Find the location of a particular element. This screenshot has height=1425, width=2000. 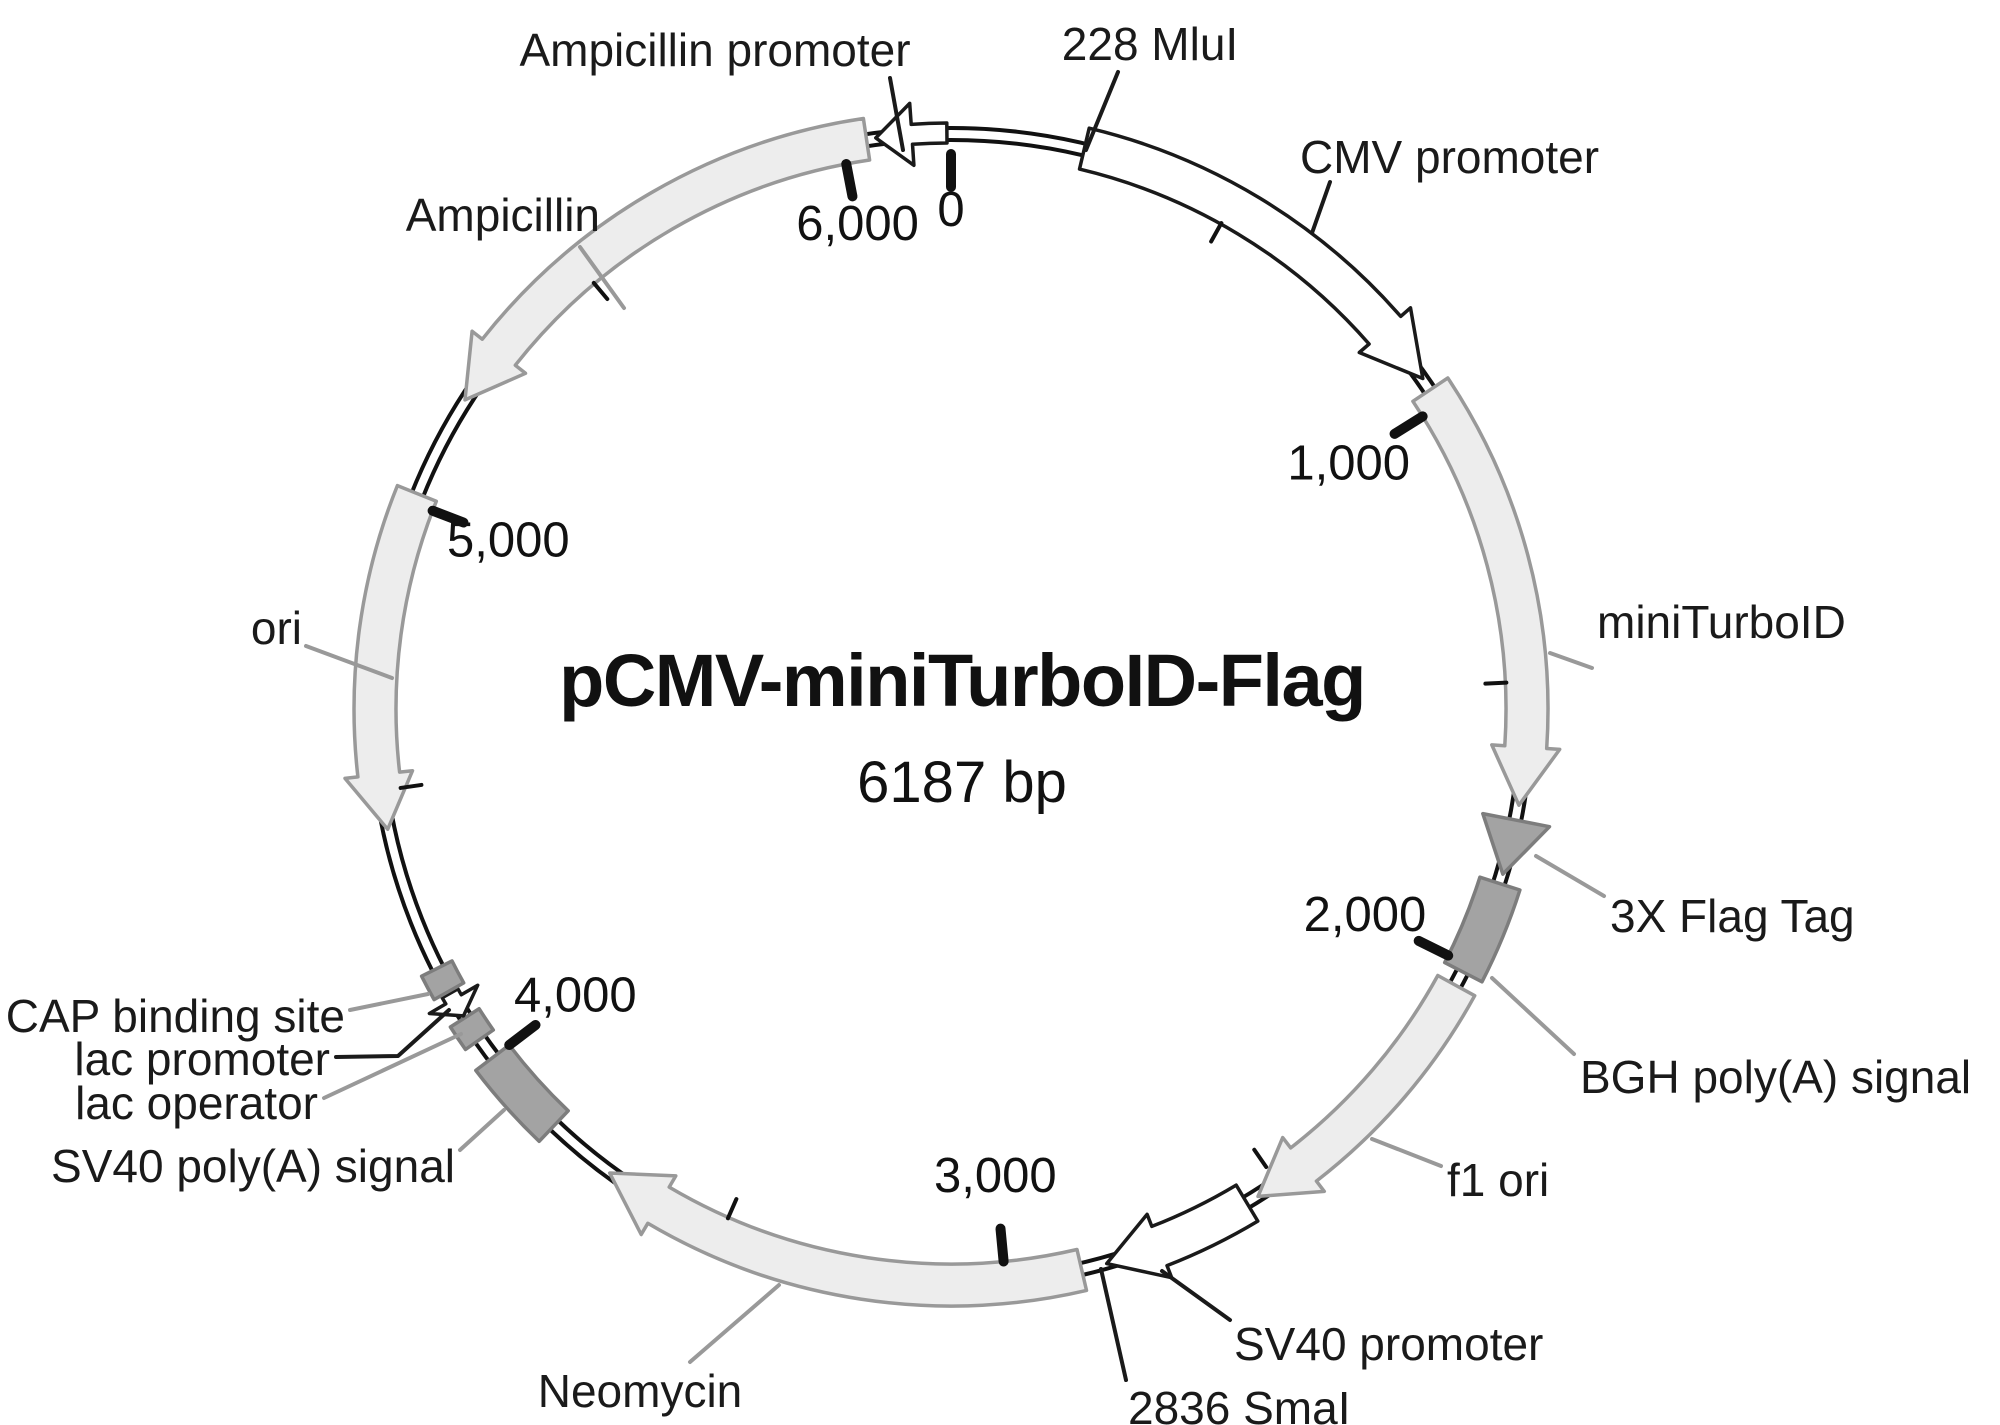

label-f1-ori: f1 ori is located at coordinates (1498, 1180).